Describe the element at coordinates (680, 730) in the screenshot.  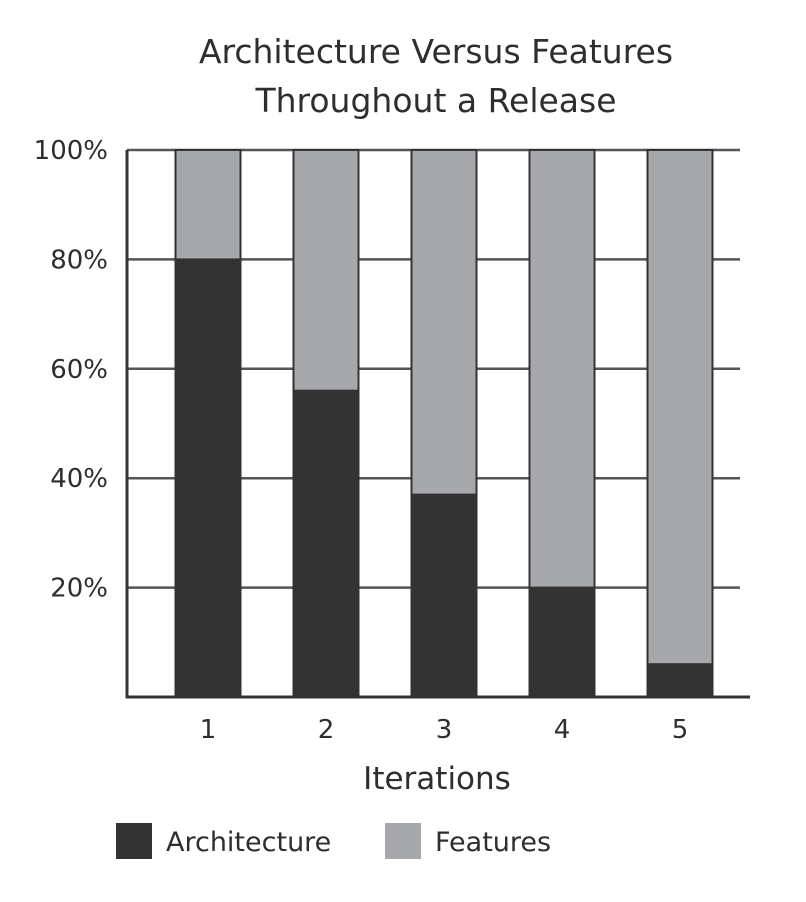
I see `x-tick-label-5: 5` at that location.